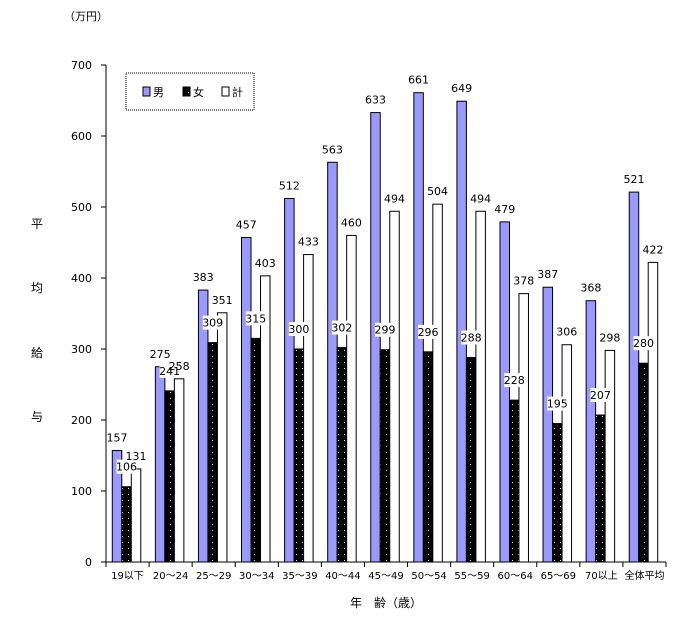  Describe the element at coordinates (37, 288) in the screenshot. I see `y-axis-label-char: 均` at that location.